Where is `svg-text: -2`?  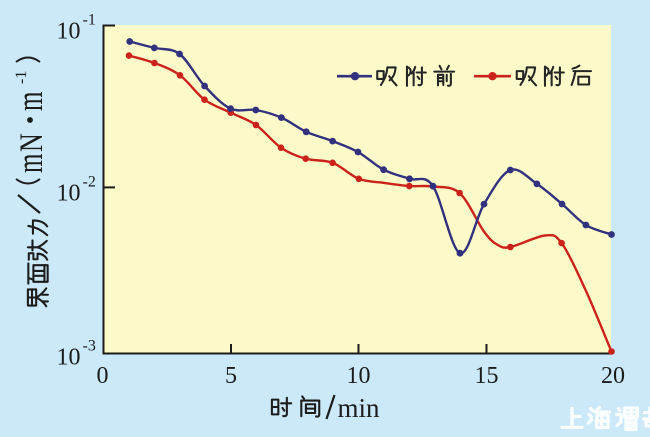 svg-text: -2 is located at coordinates (89, 182).